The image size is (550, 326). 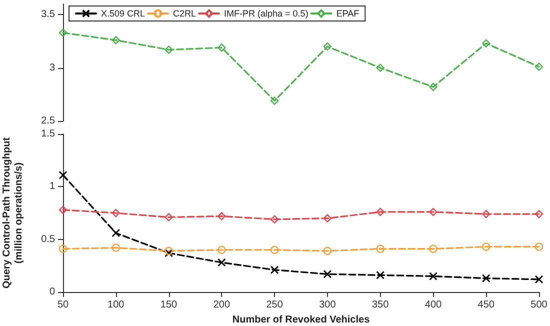 I want to click on x-axis-title: Number of Revoked Vehicles, so click(x=301, y=320).